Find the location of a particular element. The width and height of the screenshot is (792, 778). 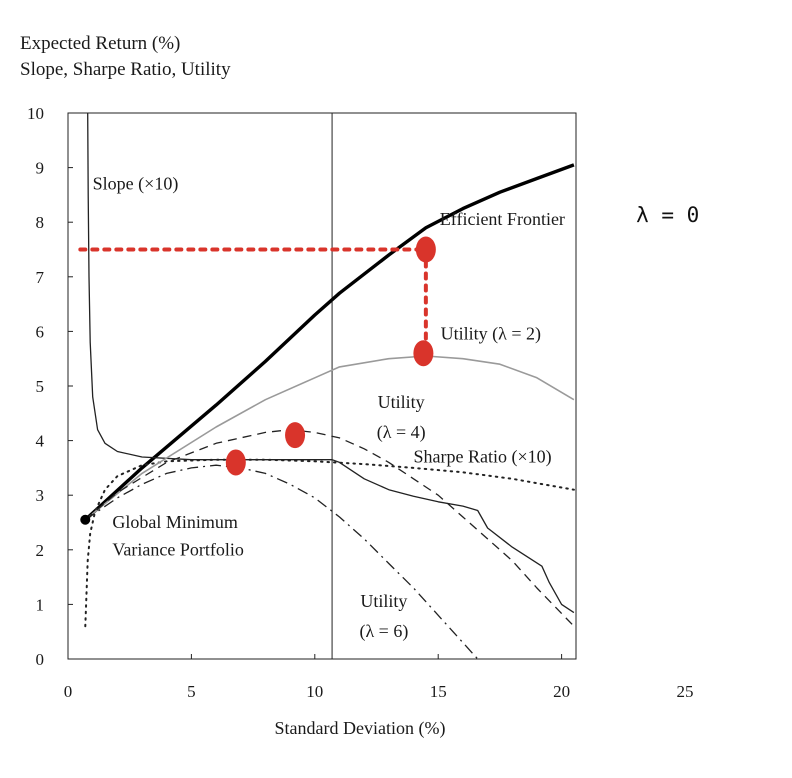

y-tick-label: 7 is located at coordinates (40, 277).